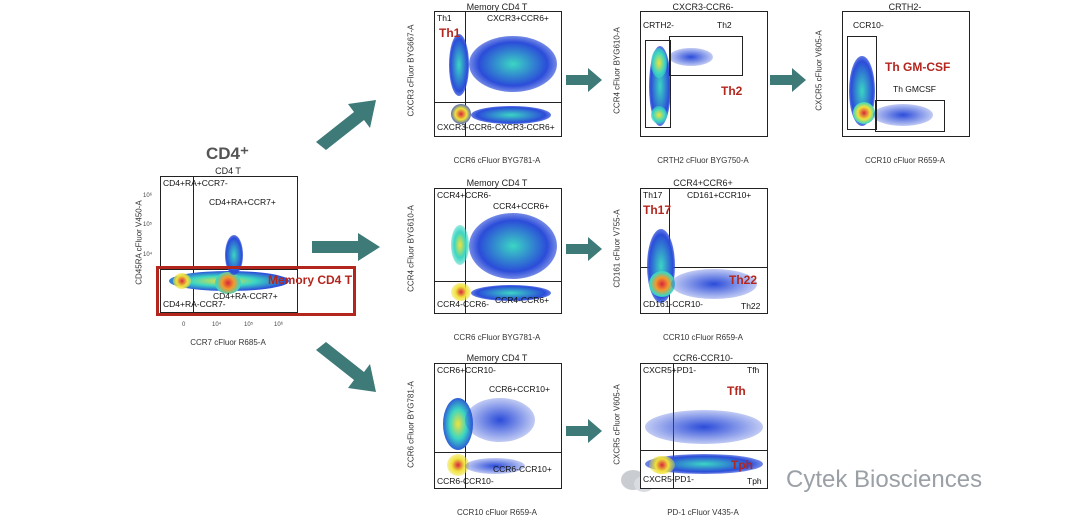 This screenshot has height=523, width=1080. What do you see at coordinates (466, 370) in the screenshot?
I see `row3a-gate-tl: CCR6+CCR10-` at bounding box center [466, 370].